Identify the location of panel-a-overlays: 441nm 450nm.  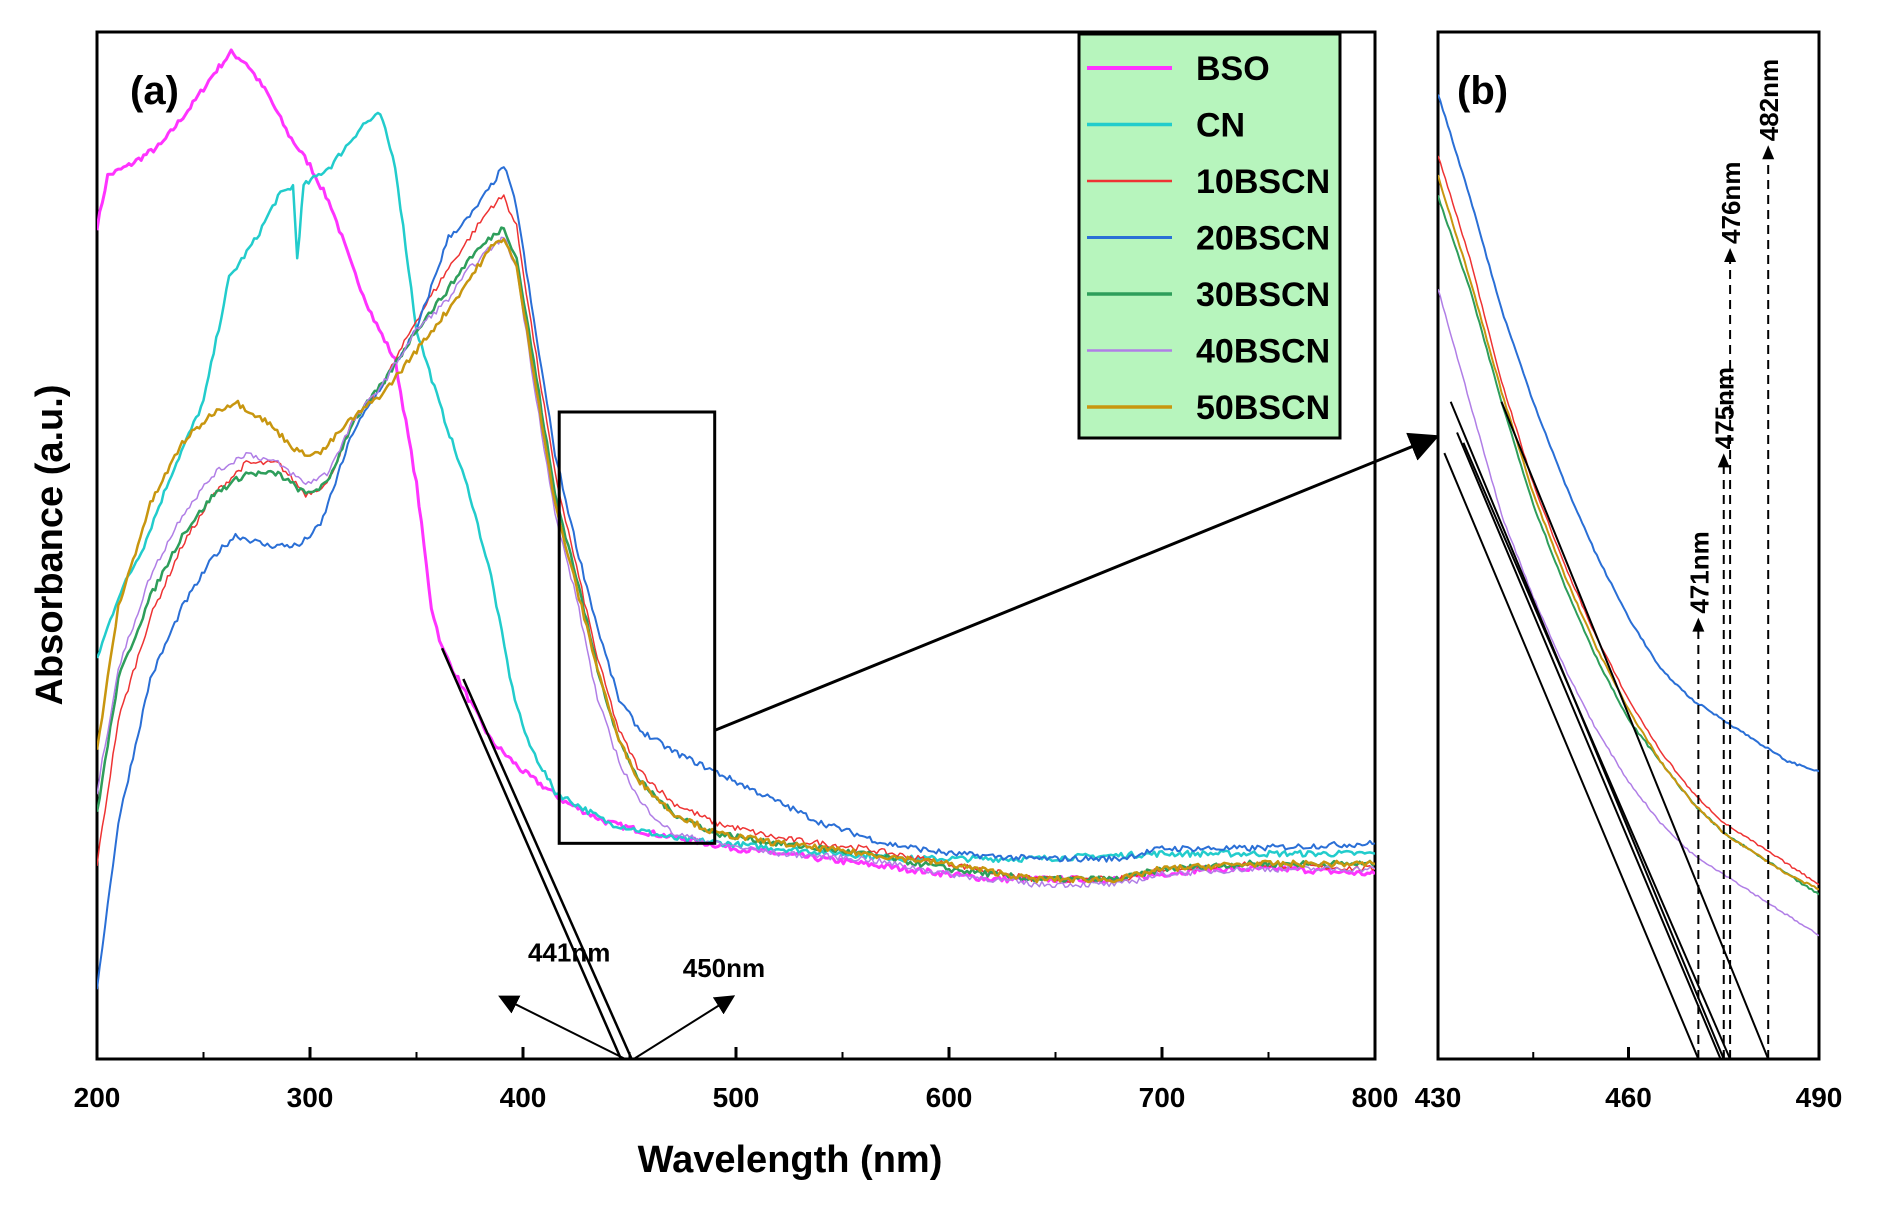
(602, 735).